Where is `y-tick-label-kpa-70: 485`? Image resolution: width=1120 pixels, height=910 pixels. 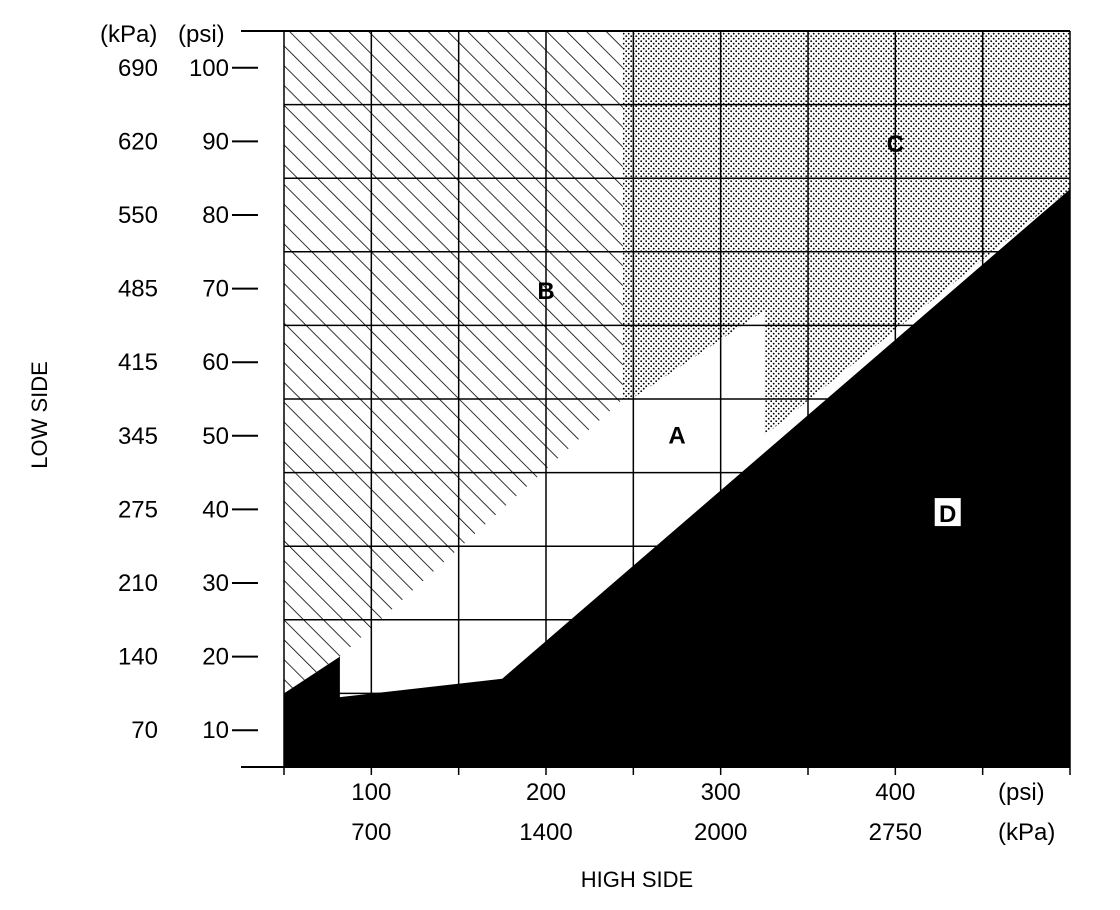 y-tick-label-kpa-70: 485 is located at coordinates (138, 289).